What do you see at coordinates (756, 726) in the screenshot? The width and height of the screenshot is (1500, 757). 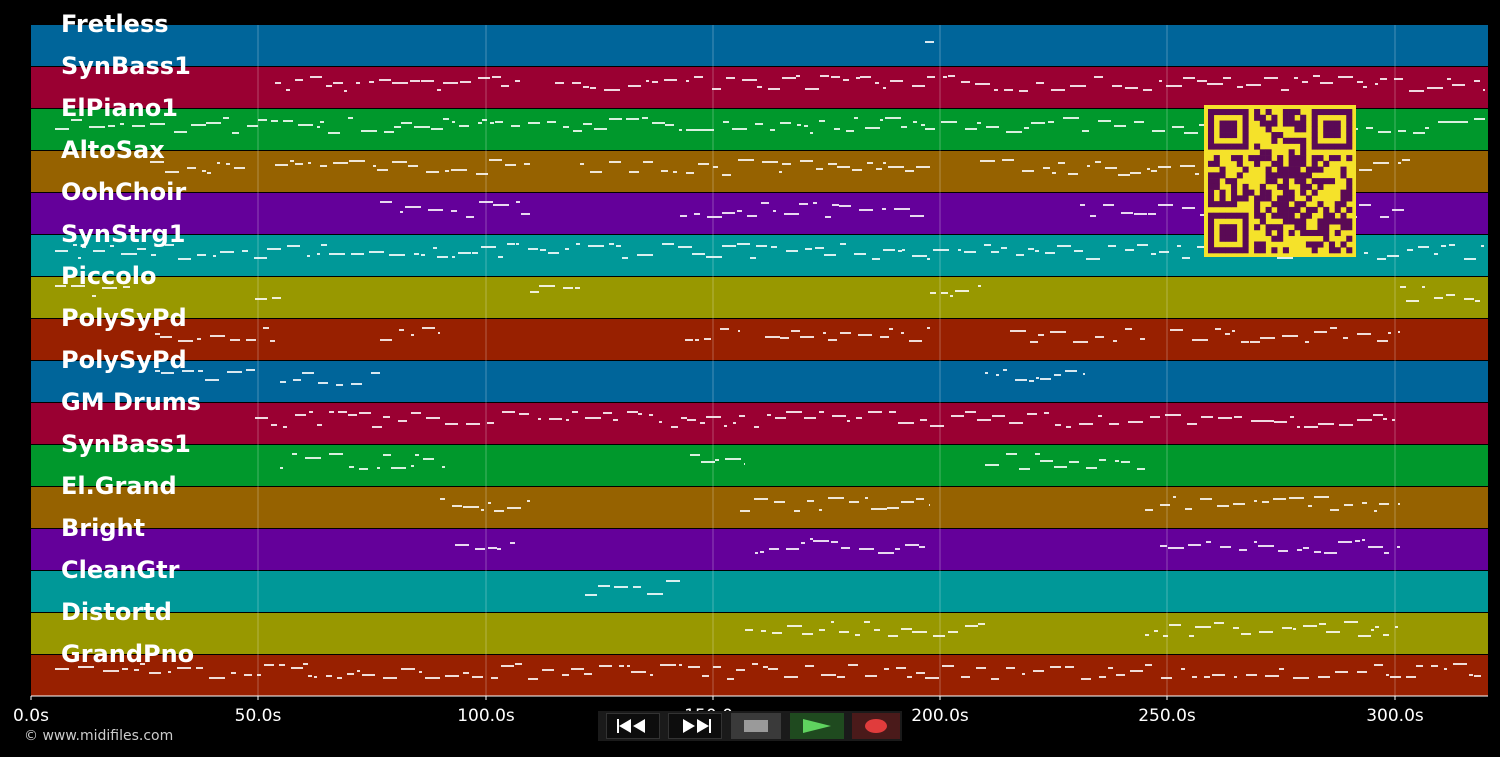 I see `stop-button` at bounding box center [756, 726].